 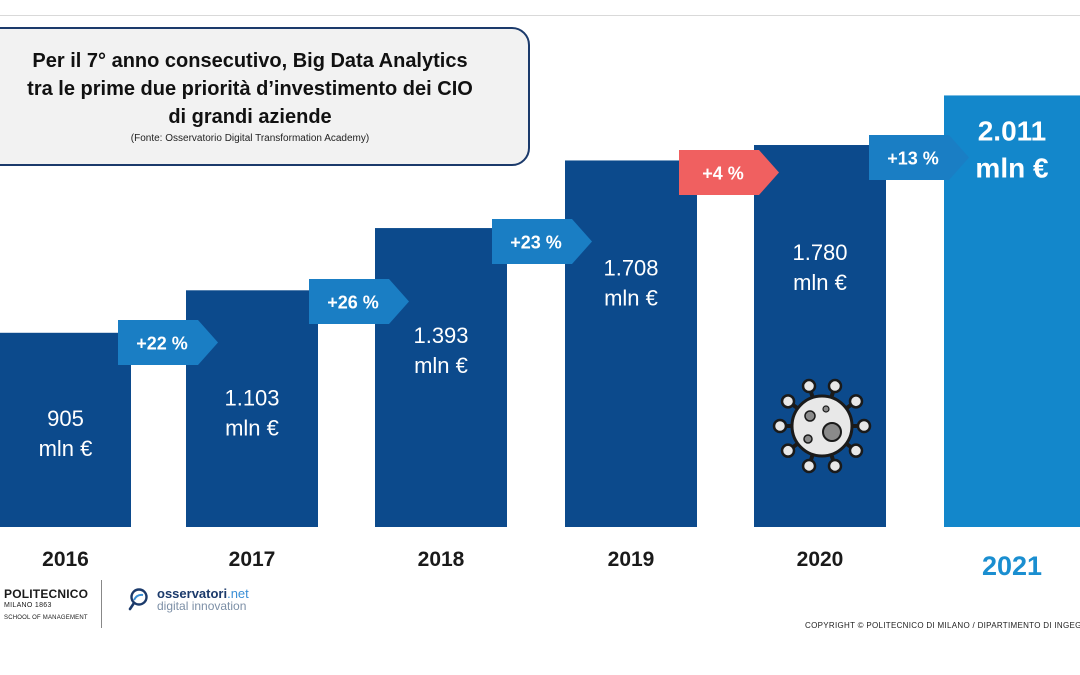 I want to click on polimi-school: SCHOOL OF MANAGEMENT, so click(x=46, y=618).